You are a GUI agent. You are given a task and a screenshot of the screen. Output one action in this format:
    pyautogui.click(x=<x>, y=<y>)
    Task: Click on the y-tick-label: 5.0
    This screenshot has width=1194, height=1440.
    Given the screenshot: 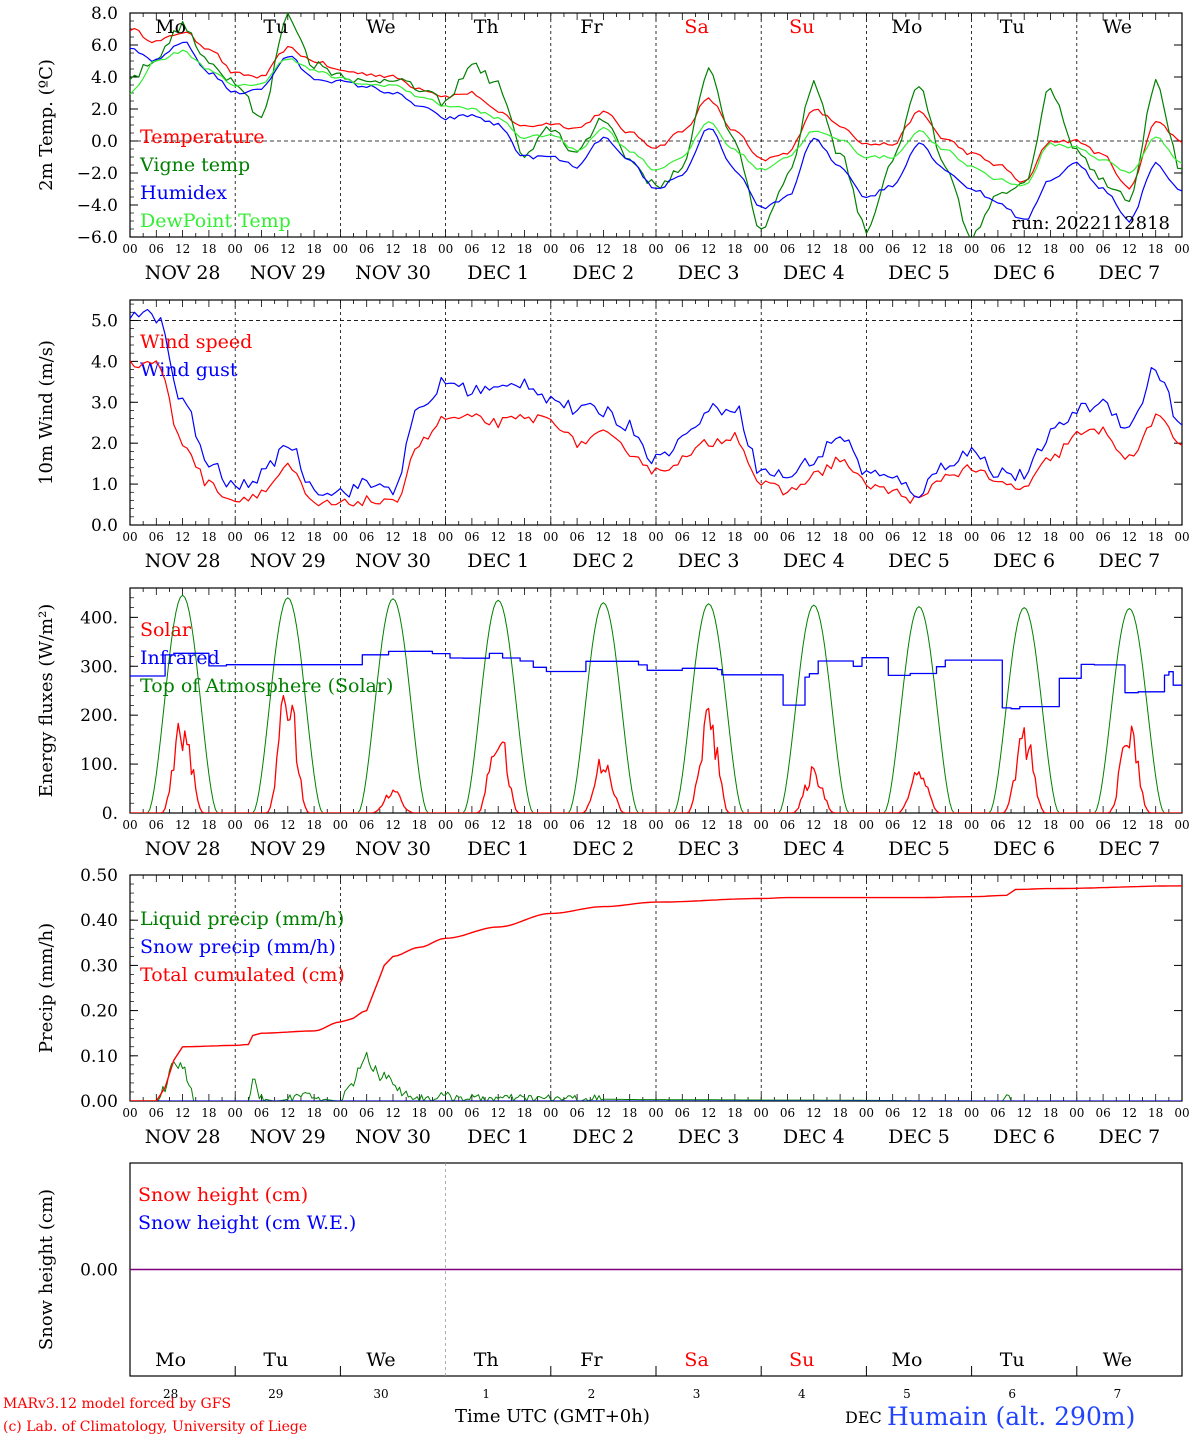 What is the action you would take?
    pyautogui.click(x=104, y=321)
    